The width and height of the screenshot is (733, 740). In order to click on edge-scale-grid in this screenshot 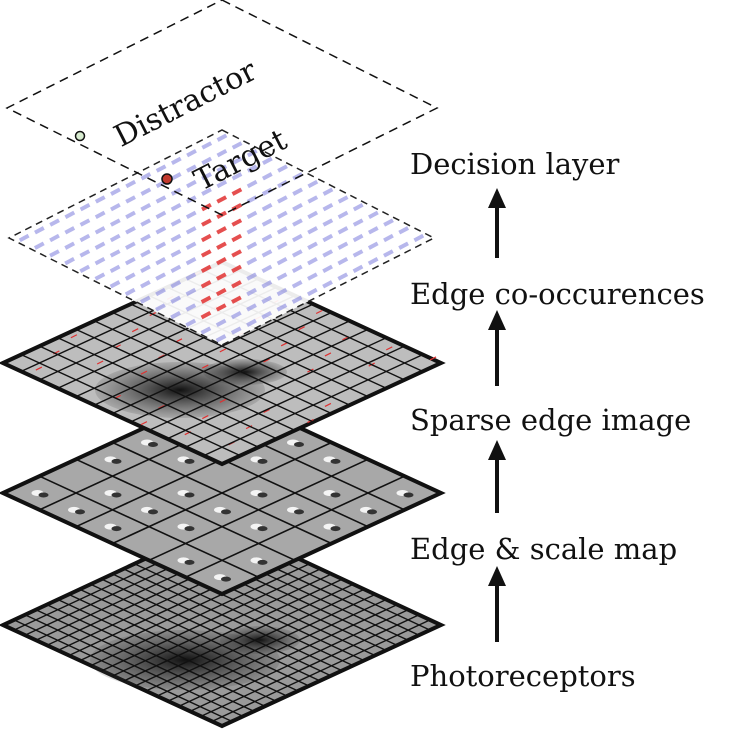, I will do `click(222, 493)`.